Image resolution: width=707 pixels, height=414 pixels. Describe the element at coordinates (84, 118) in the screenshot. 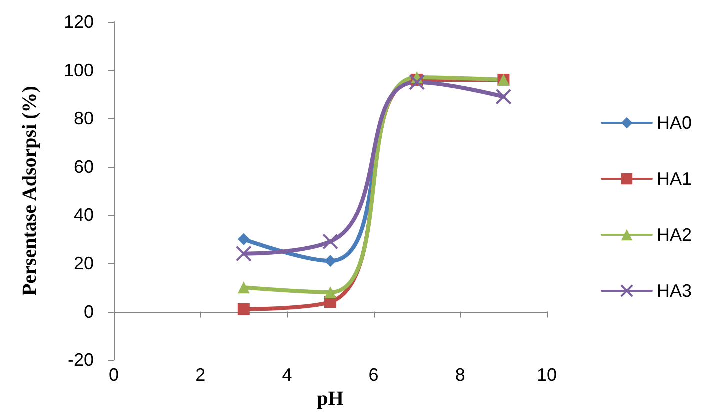

I see `y-tick-label: 80` at that location.